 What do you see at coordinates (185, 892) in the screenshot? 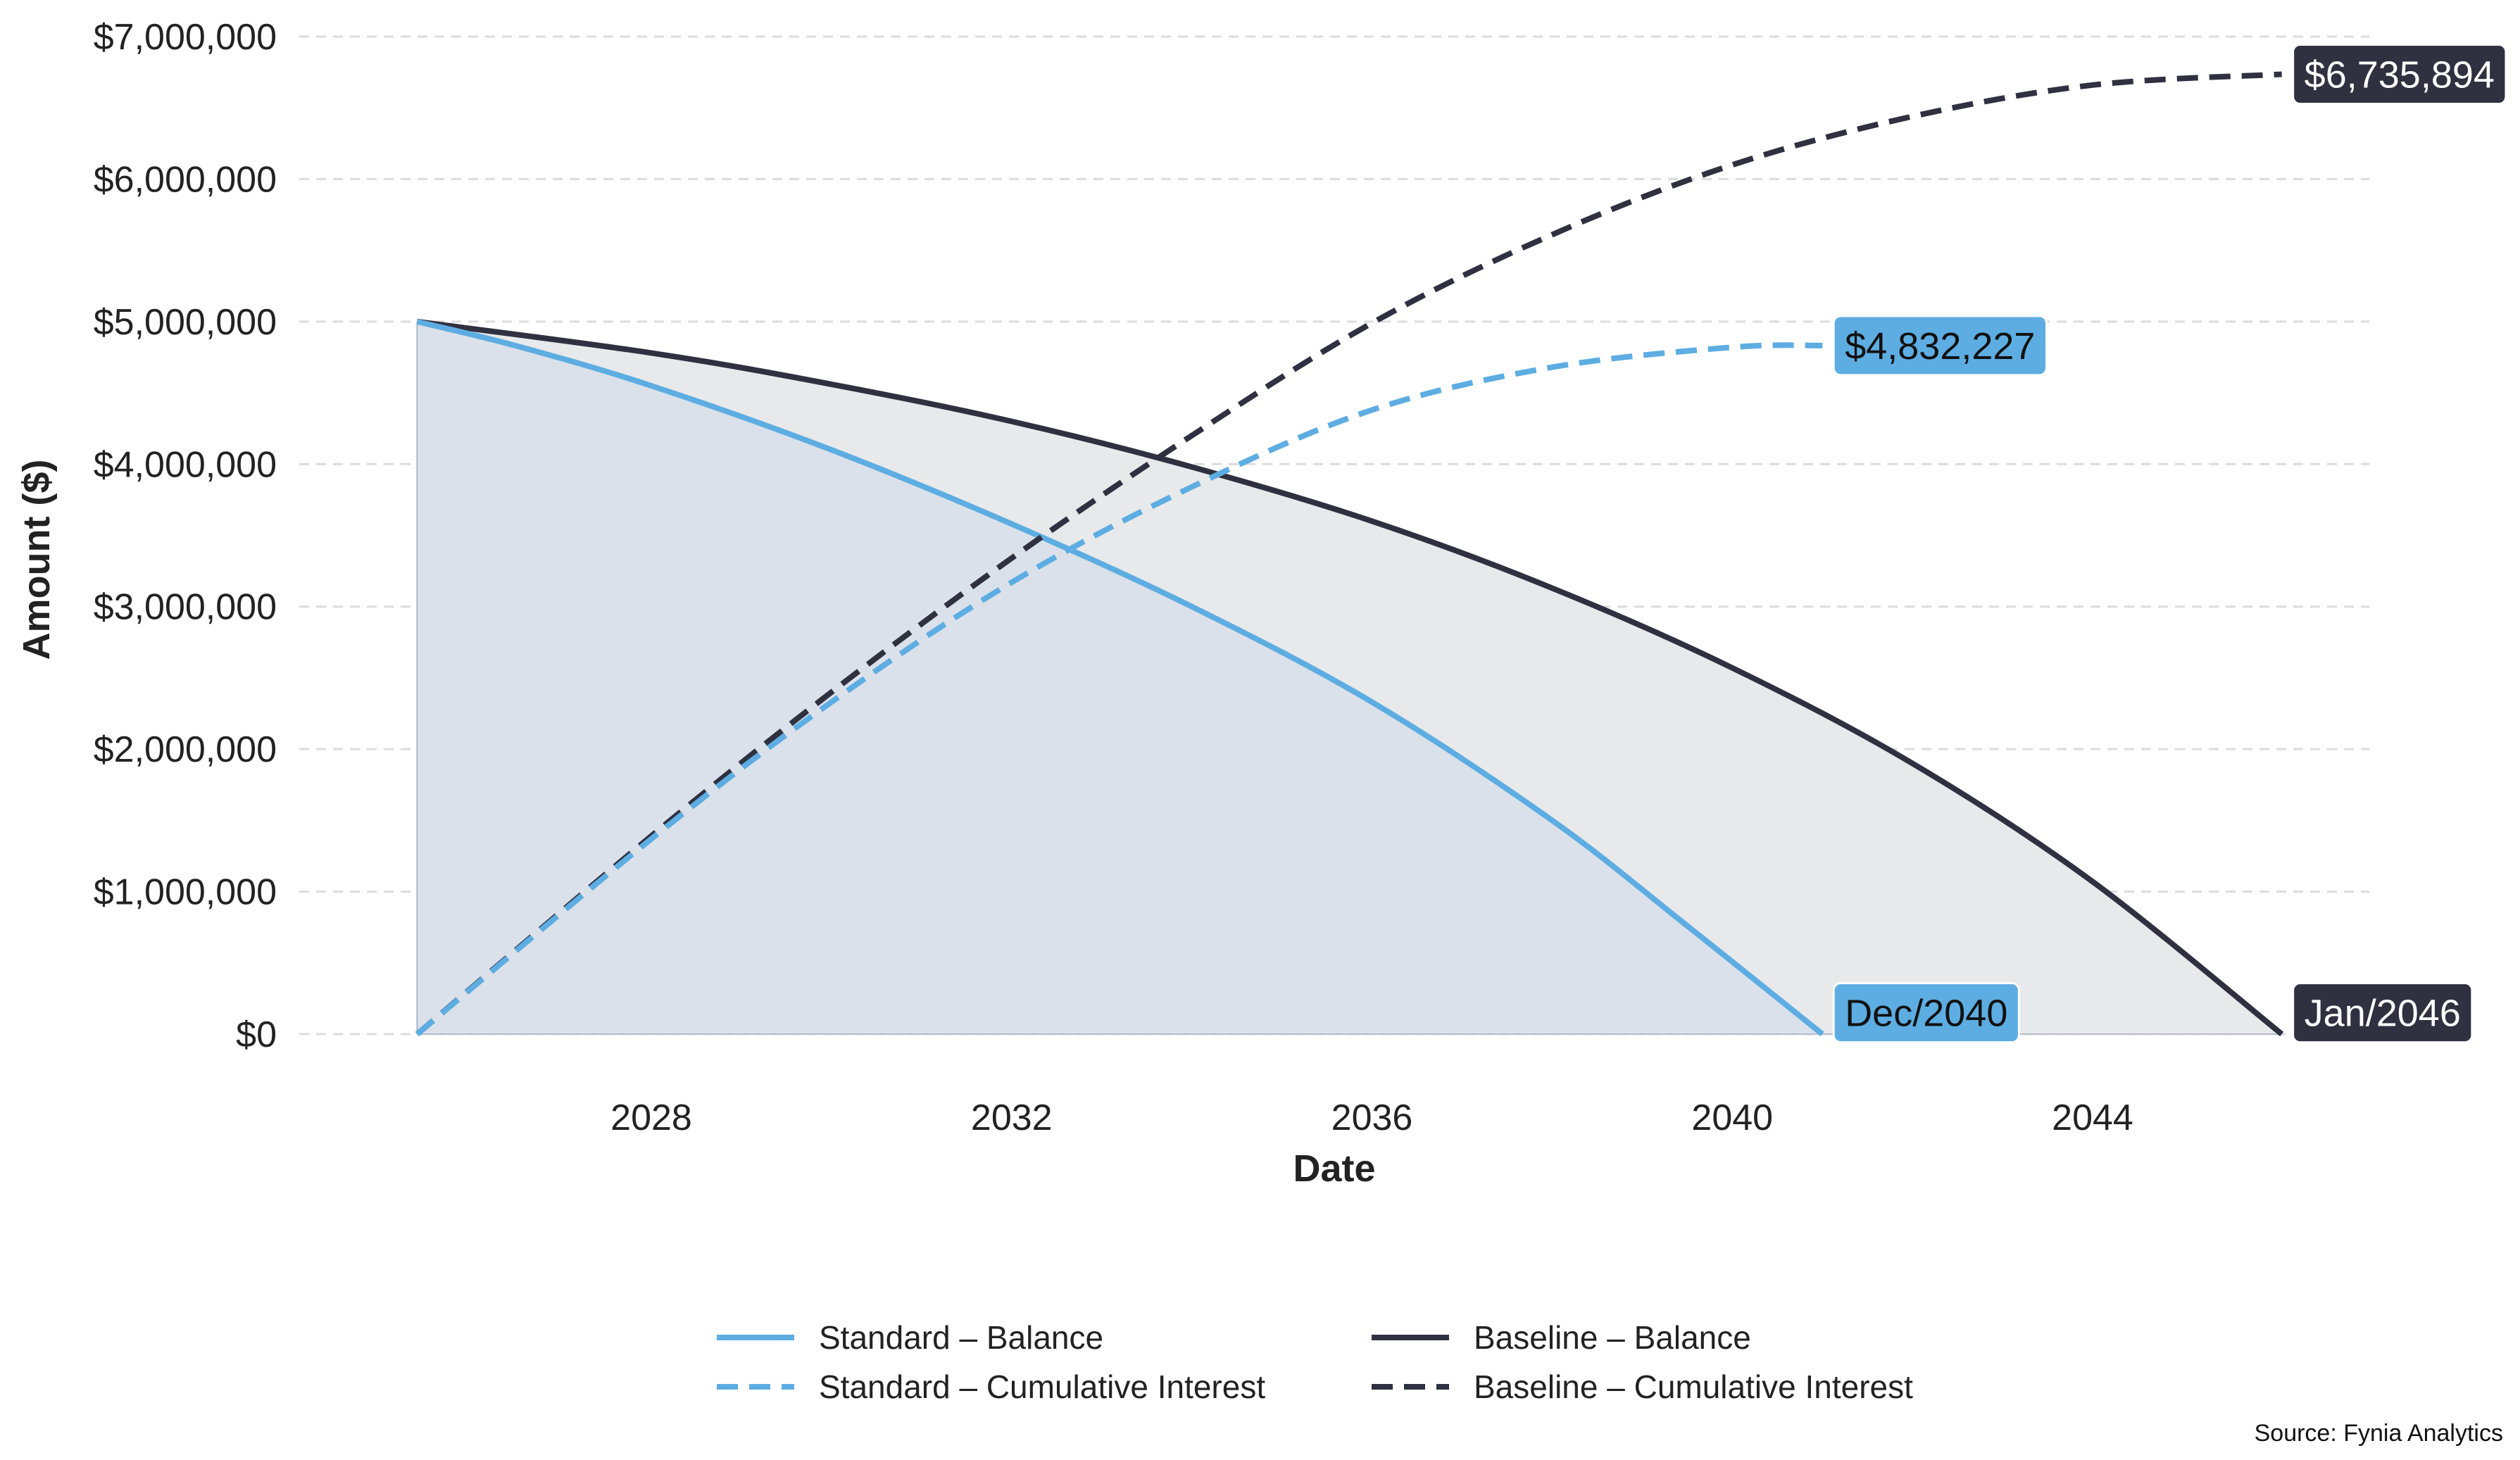
I see `y-tick-label: $1,000,000` at bounding box center [185, 892].